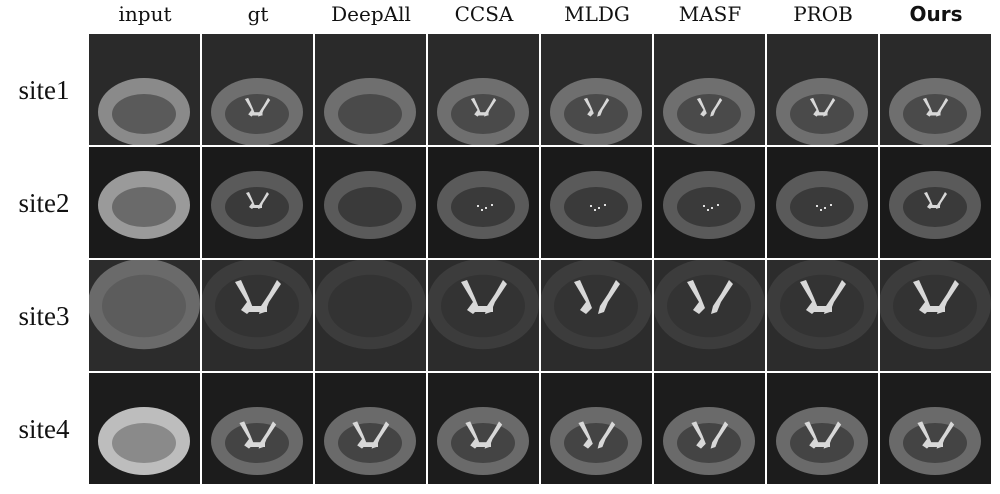 The height and width of the screenshot is (494, 1000). Describe the element at coordinates (144, 428) in the screenshot. I see `image-cell-site4-input` at that location.